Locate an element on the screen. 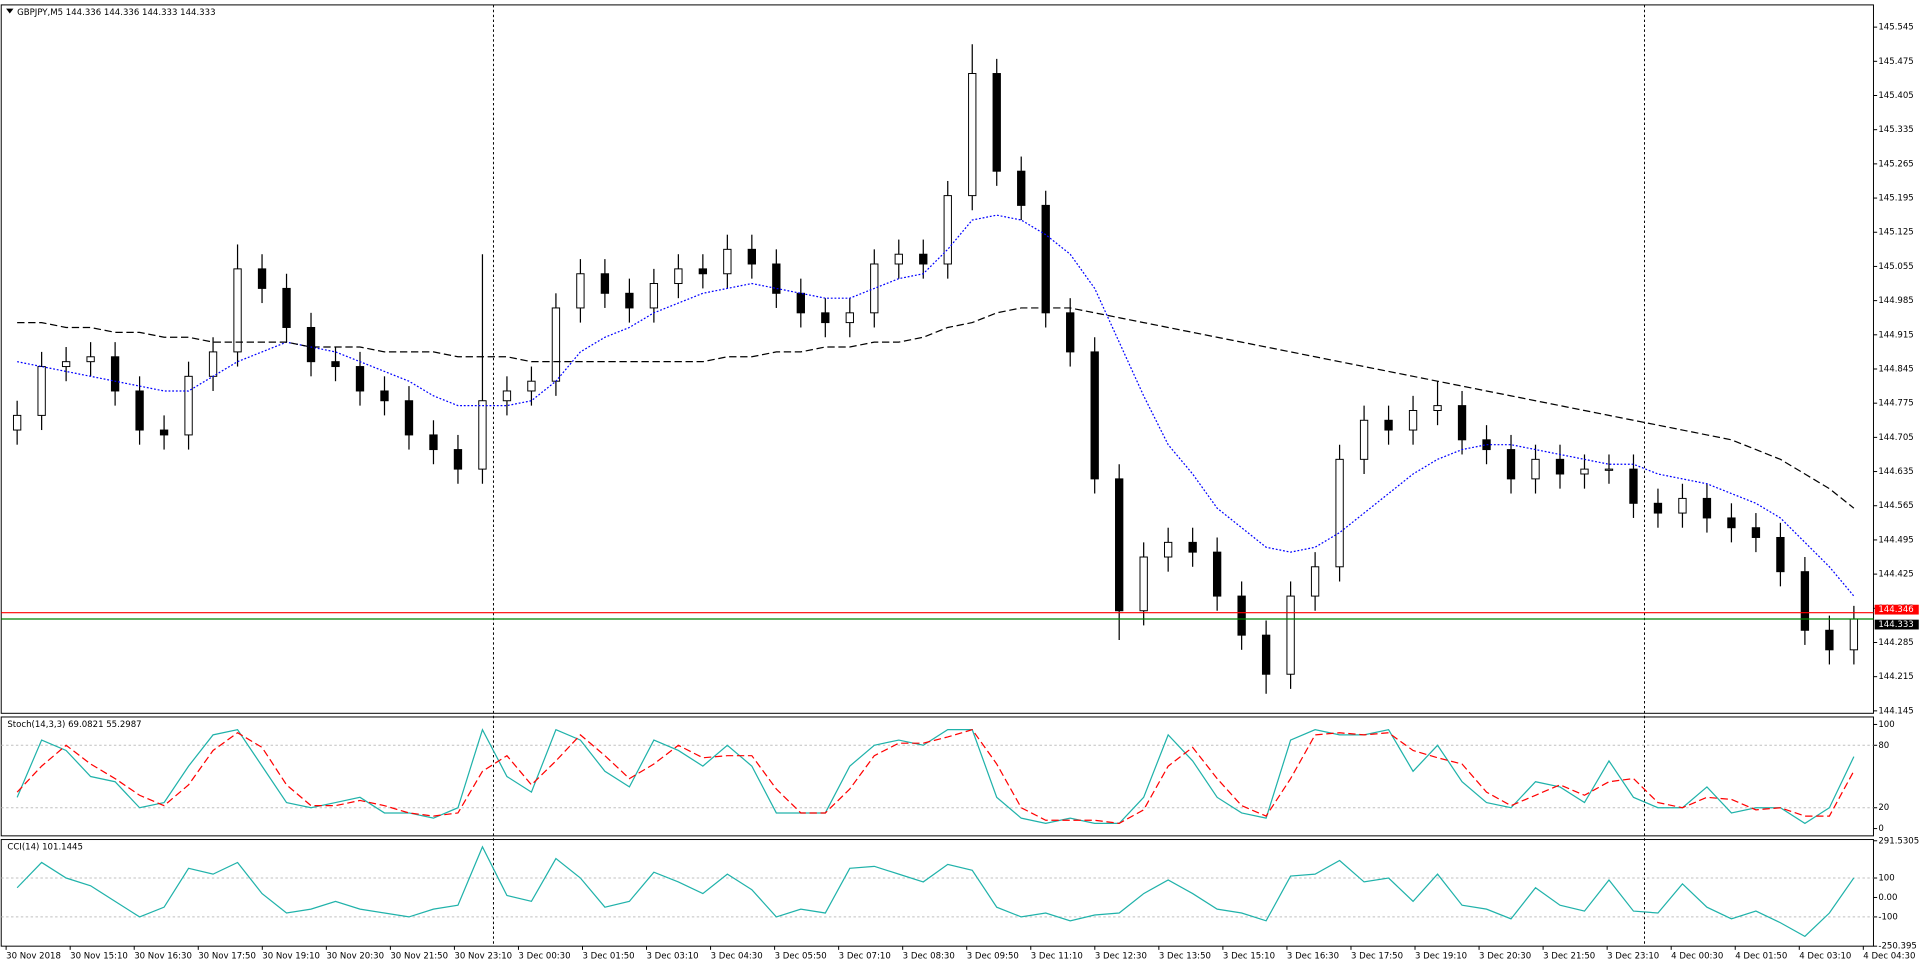 The height and width of the screenshot is (967, 1920). x-tick-label: 3 Dec 07:10 is located at coordinates (865, 956).